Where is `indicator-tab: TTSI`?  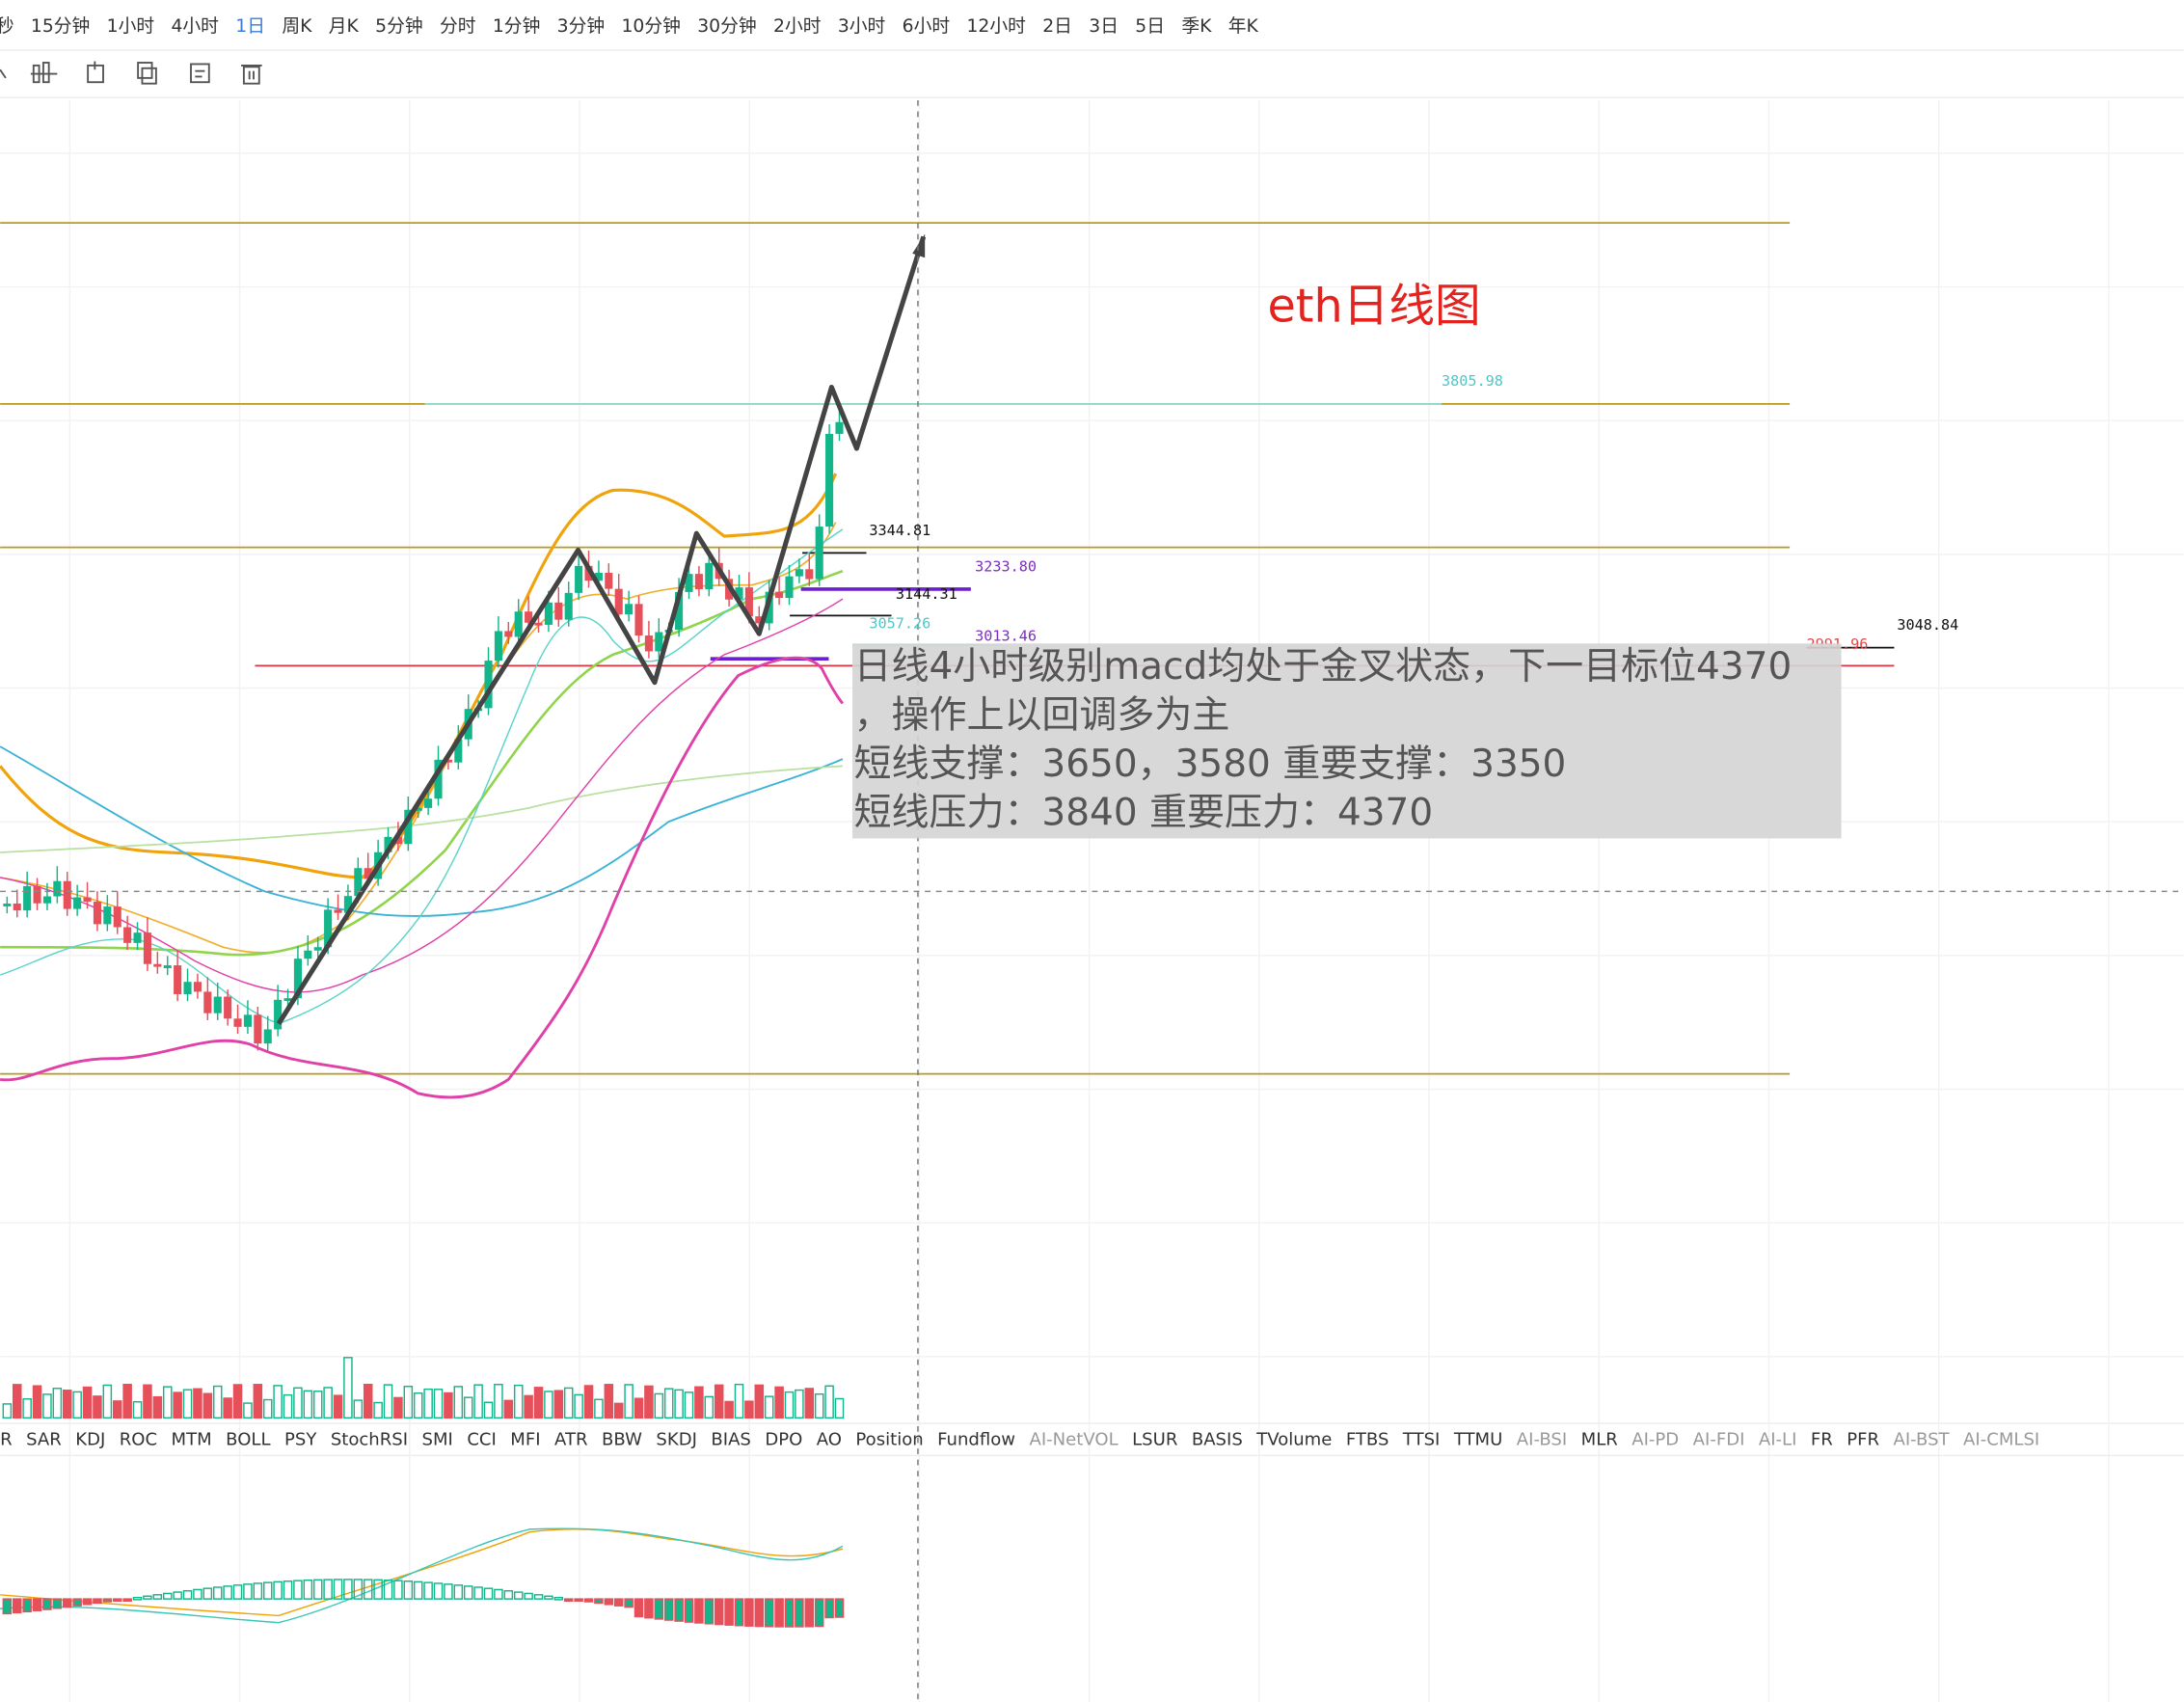
indicator-tab: TTSI is located at coordinates (1422, 1439).